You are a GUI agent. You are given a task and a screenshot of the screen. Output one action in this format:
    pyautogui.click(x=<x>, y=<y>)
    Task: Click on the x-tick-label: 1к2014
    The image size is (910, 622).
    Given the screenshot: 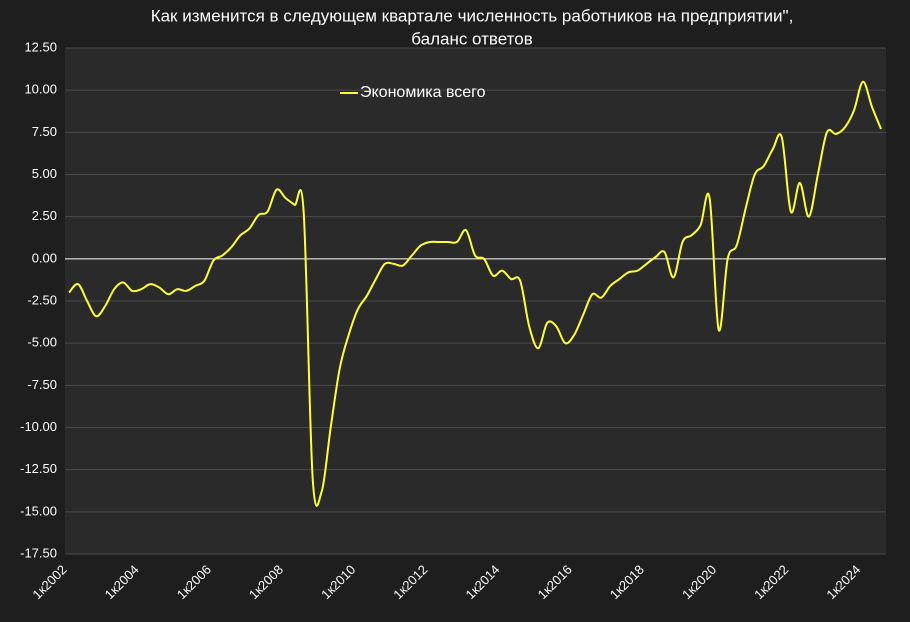 What is the action you would take?
    pyautogui.click(x=482, y=582)
    